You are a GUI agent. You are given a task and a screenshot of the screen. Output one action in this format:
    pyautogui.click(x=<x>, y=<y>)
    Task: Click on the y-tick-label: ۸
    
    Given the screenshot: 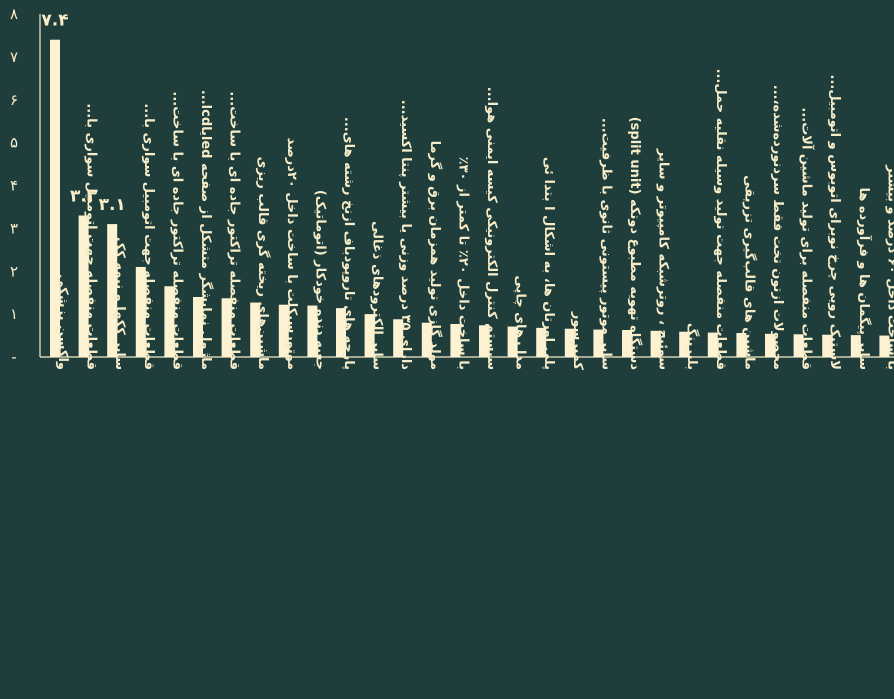 What is the action you would take?
    pyautogui.click(x=14, y=14)
    